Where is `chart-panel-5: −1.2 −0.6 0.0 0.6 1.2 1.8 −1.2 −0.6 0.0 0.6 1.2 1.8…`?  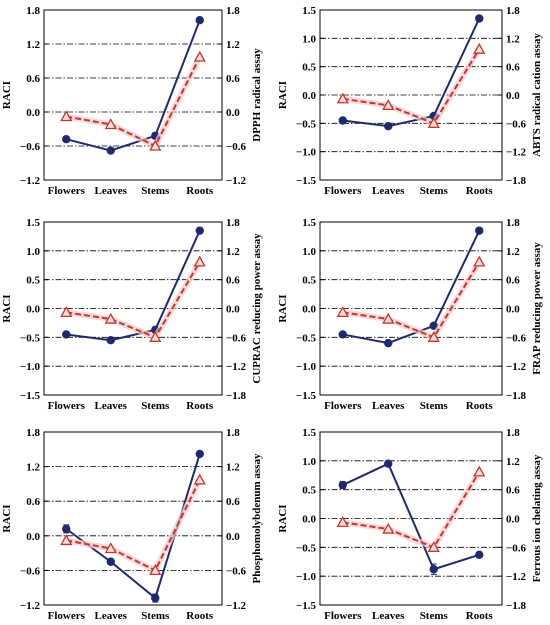 chart-panel-5: −1.2 −0.6 0.0 0.6 1.2 1.8 −1.2 −0.6 0.0 0.6 1.2 1.8… is located at coordinates (132, 524).